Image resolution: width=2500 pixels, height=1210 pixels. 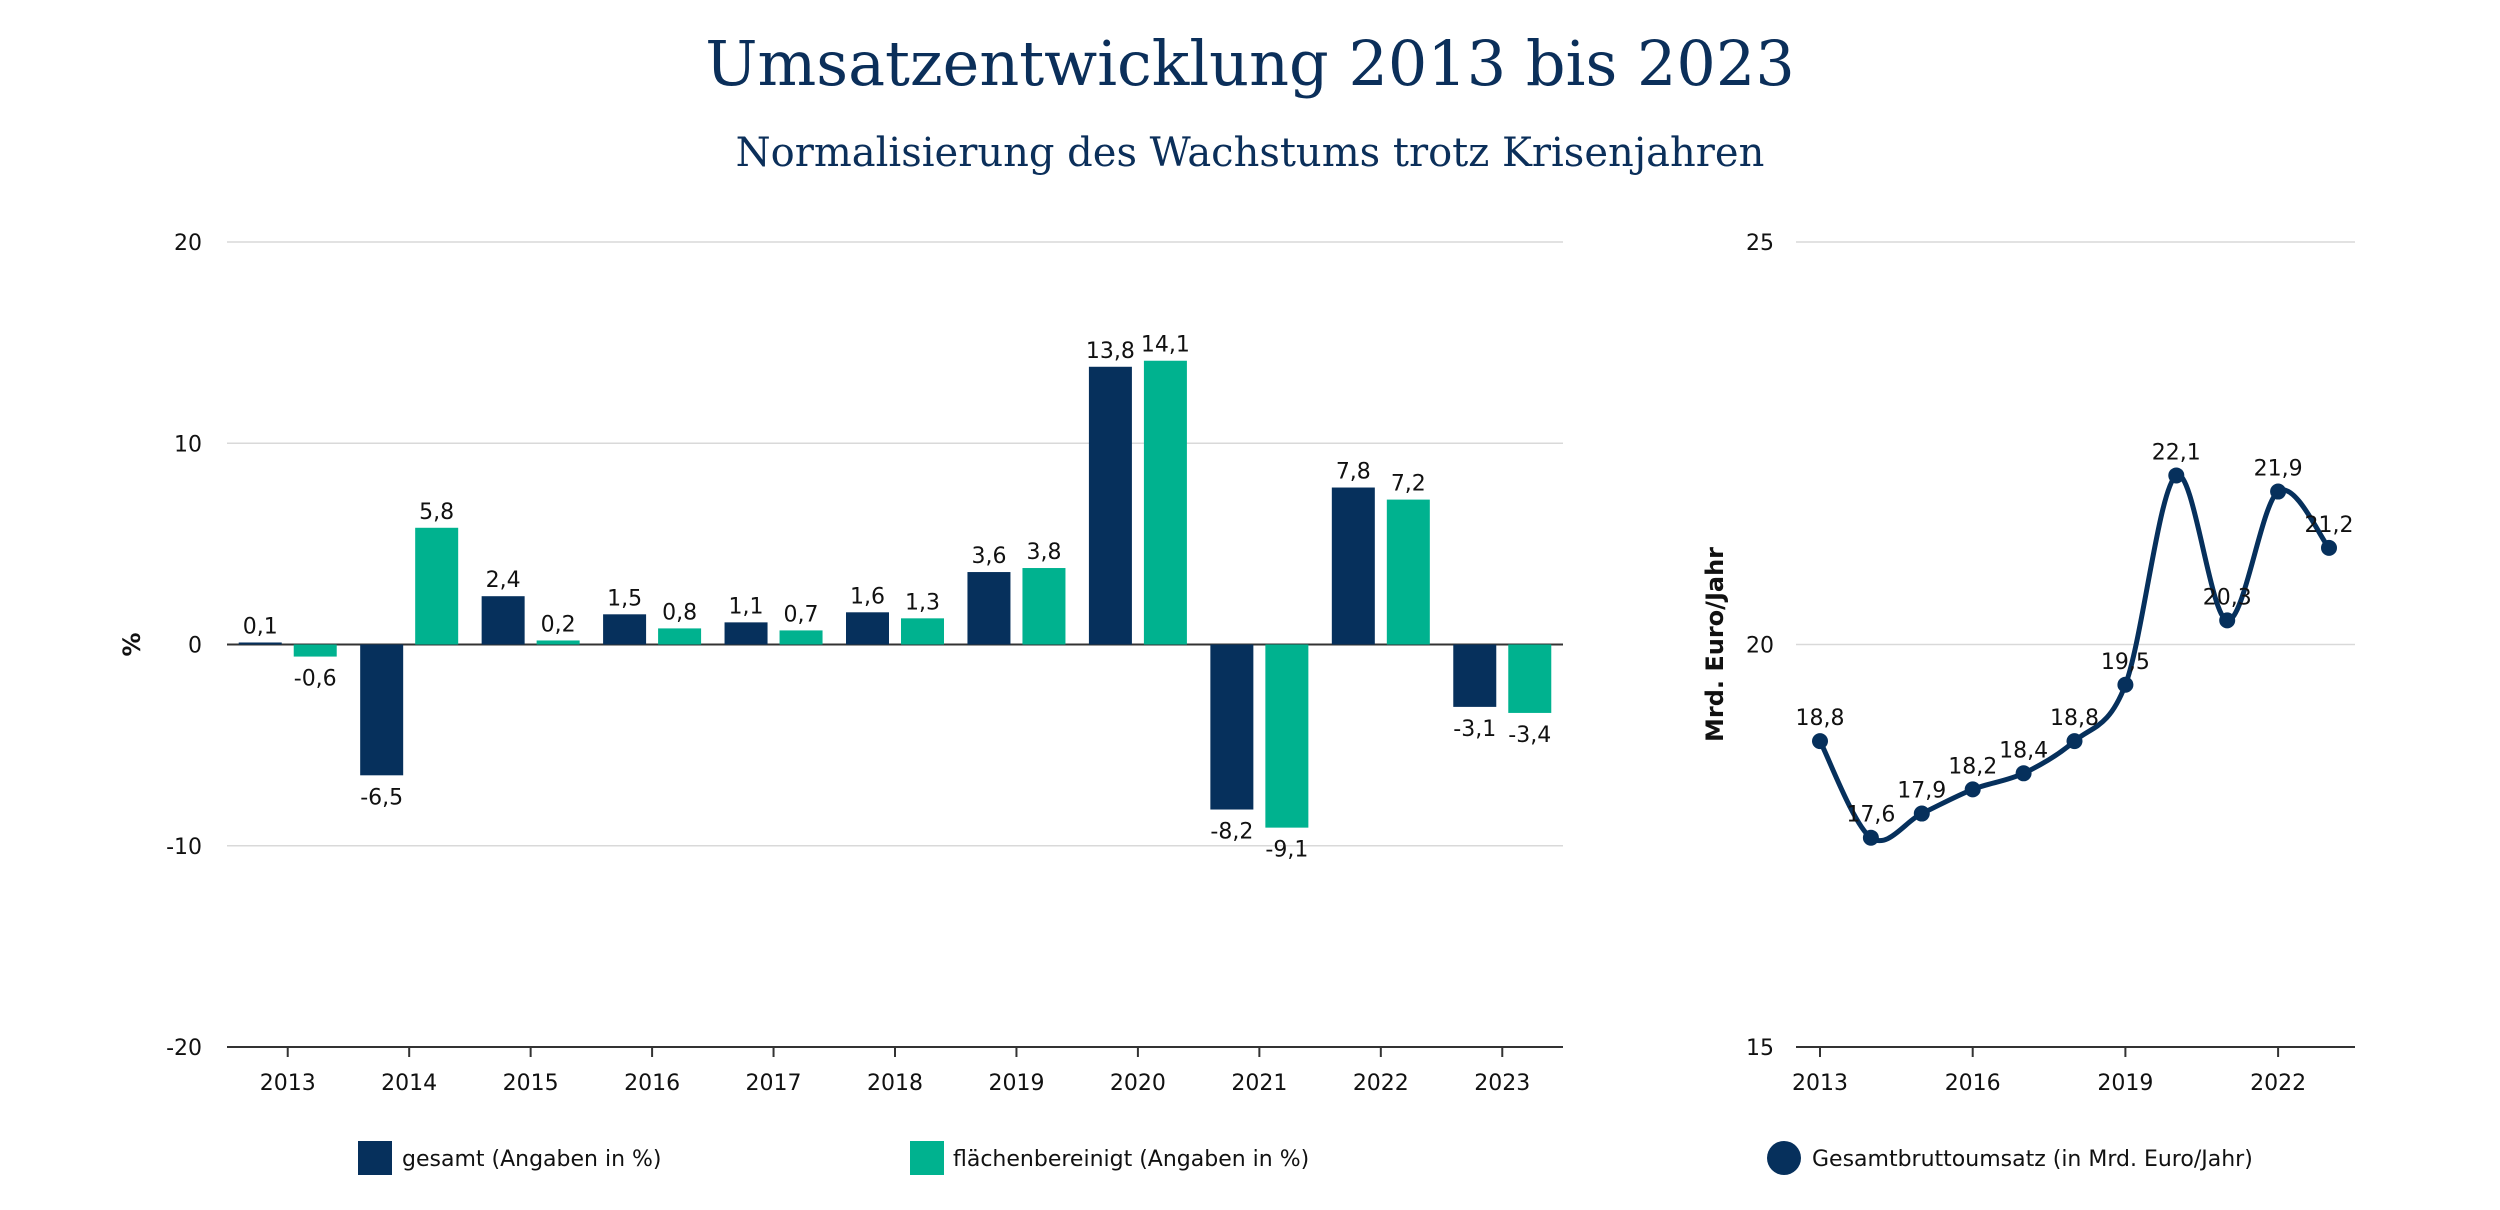 What do you see at coordinates (503, 580) in the screenshot?
I see `bar-data-label: 2,4` at bounding box center [503, 580].